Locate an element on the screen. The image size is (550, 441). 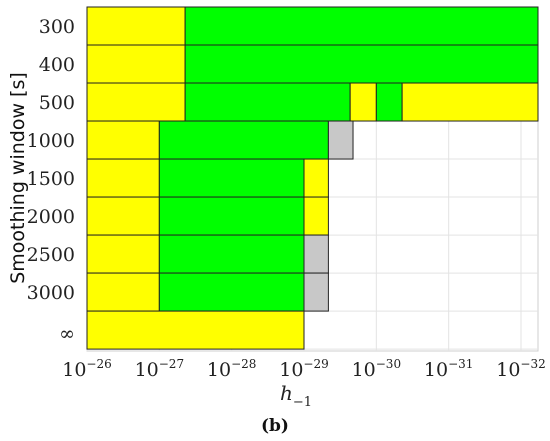
x-tick-labels: 10−26 10−27 10−28 10−29 10−30 10−31 10−32 is located at coordinates (304, 369).